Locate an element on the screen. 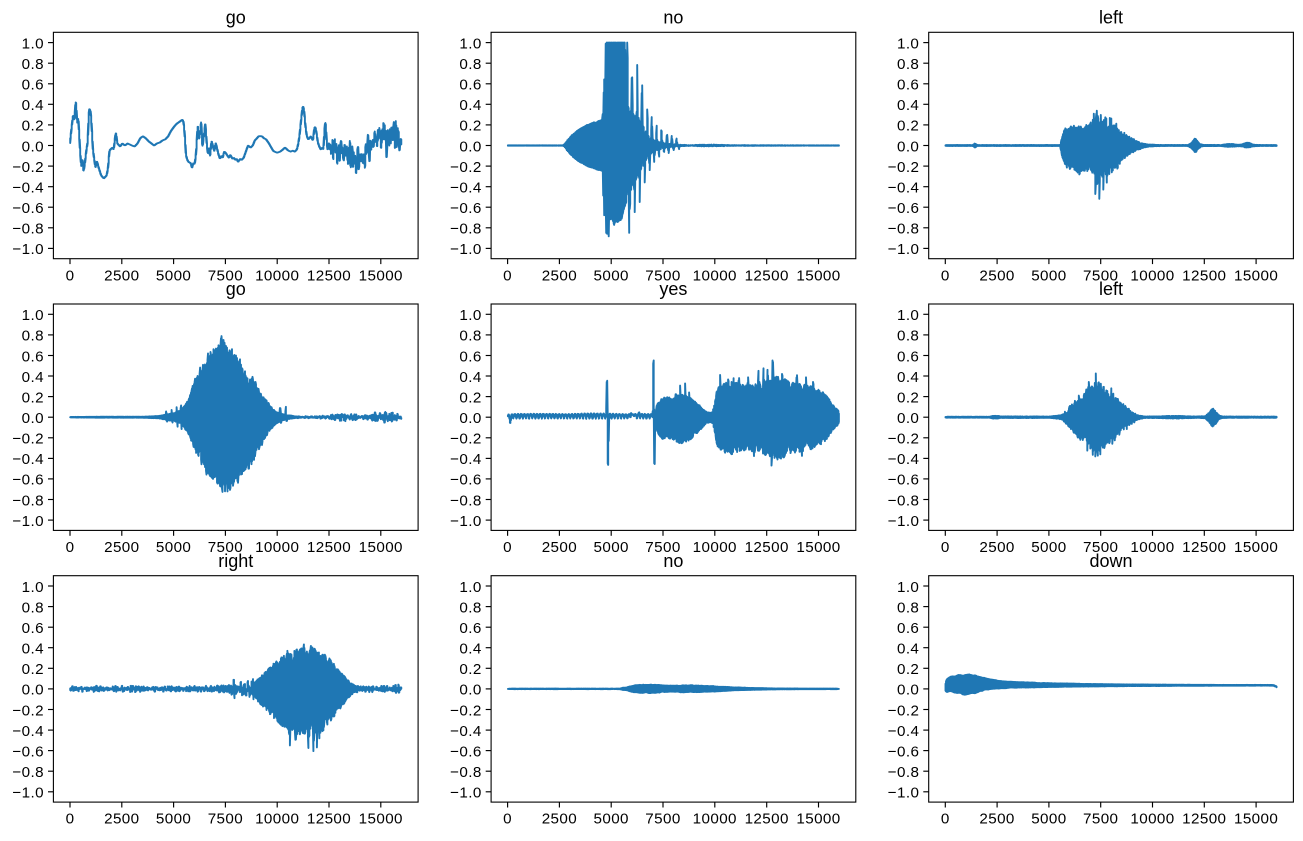 The width and height of the screenshot is (1303, 841). svg-text: yes is located at coordinates (673, 289).